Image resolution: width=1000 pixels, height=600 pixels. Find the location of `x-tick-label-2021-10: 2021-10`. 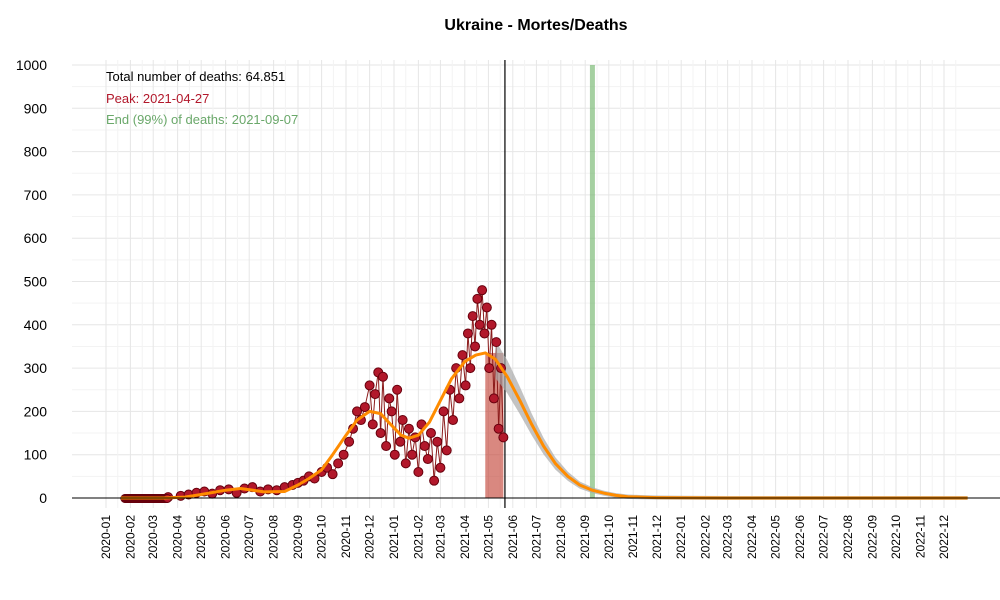

x-tick-label-2021-10: 2021-10 is located at coordinates (609, 537).